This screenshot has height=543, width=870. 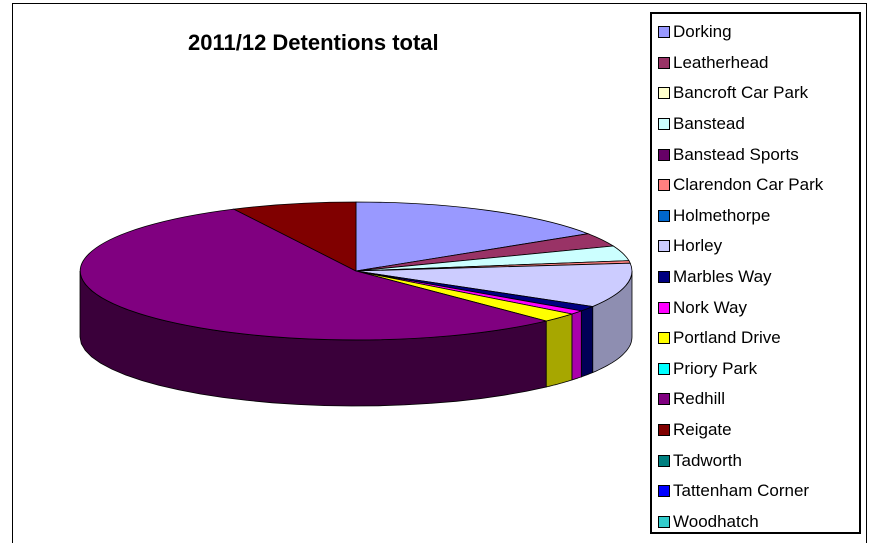 I want to click on legend-item: Tattenham Corner, so click(x=758, y=491).